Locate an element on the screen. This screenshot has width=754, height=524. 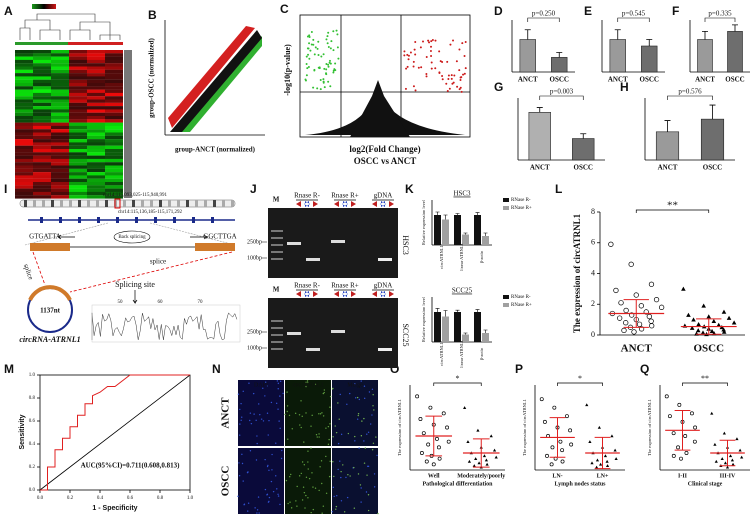
panel-letter: G is located at coordinates (498, 87).